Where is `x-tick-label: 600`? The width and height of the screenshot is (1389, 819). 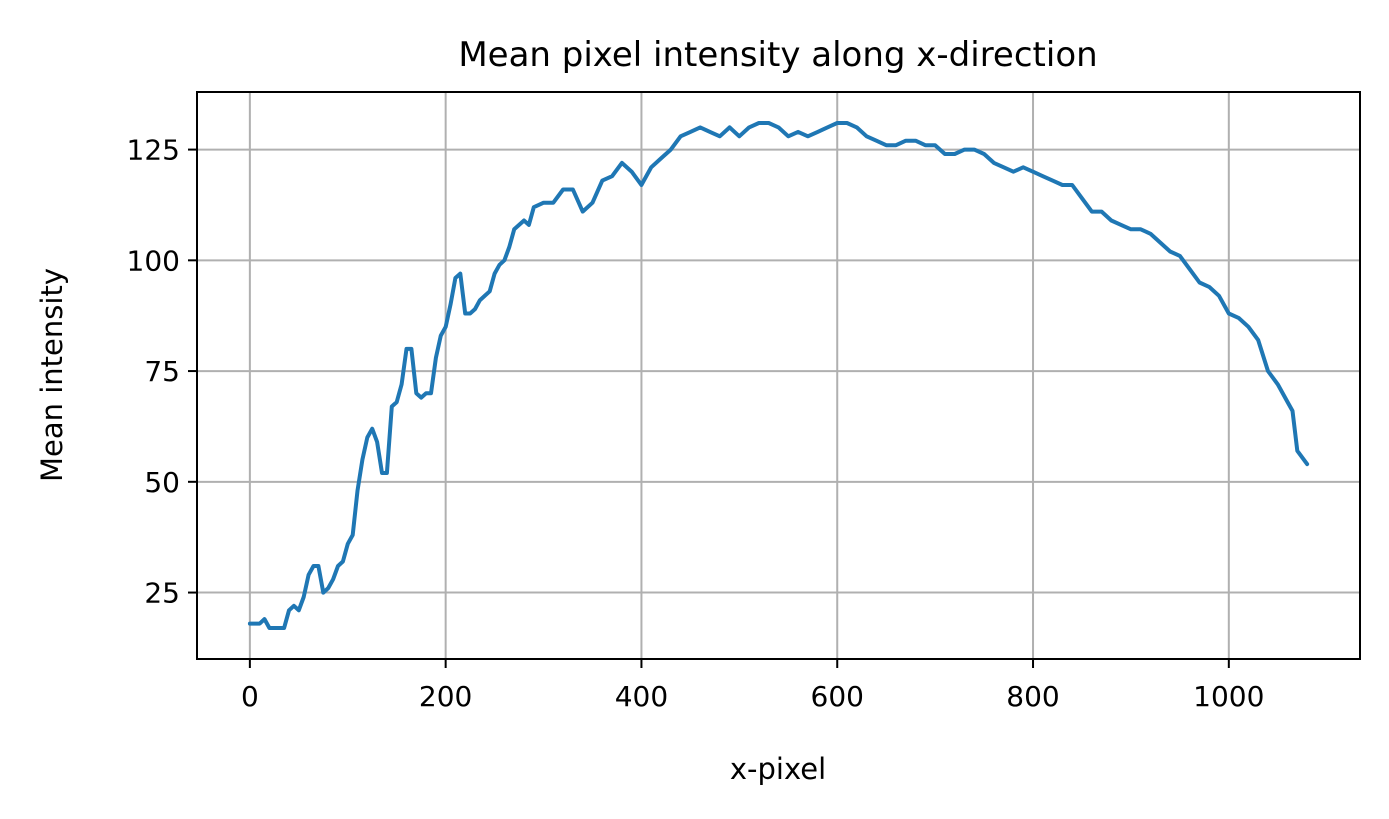 x-tick-label: 600 is located at coordinates (837, 696).